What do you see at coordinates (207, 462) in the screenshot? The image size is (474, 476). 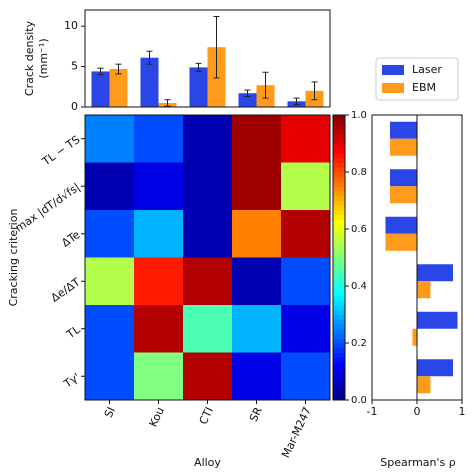 I see `x-axis-label: Alloy` at bounding box center [207, 462].